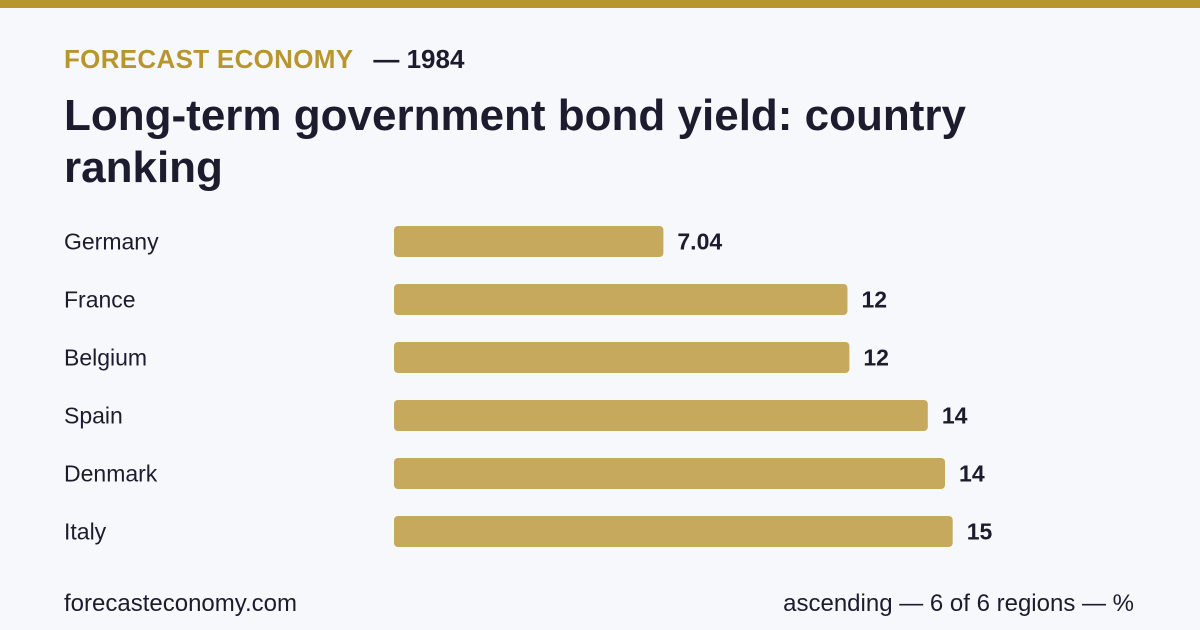 The height and width of the screenshot is (630, 1200). What do you see at coordinates (111, 474) in the screenshot?
I see `category-label: Denmark` at bounding box center [111, 474].